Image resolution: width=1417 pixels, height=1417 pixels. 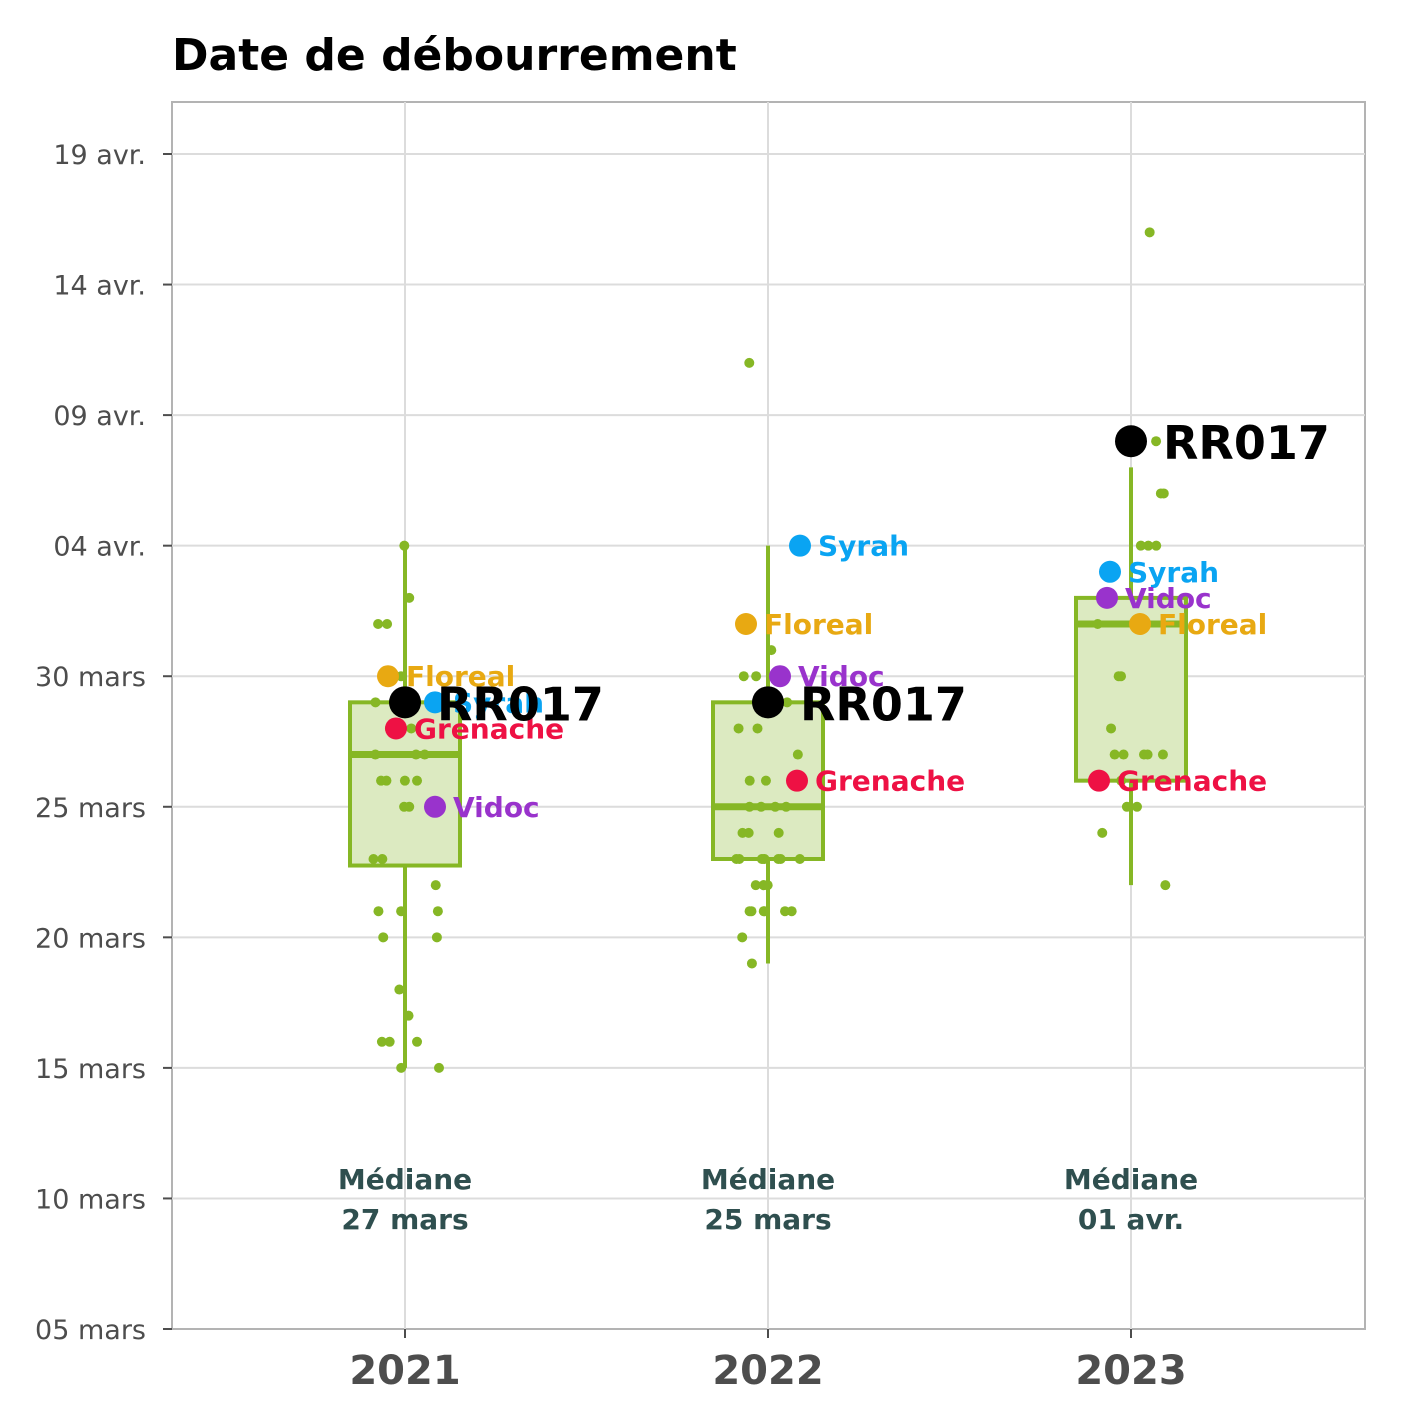 What do you see at coordinates (1131, 1219) in the screenshot?
I see `median-label-value: 01 avr.` at bounding box center [1131, 1219].